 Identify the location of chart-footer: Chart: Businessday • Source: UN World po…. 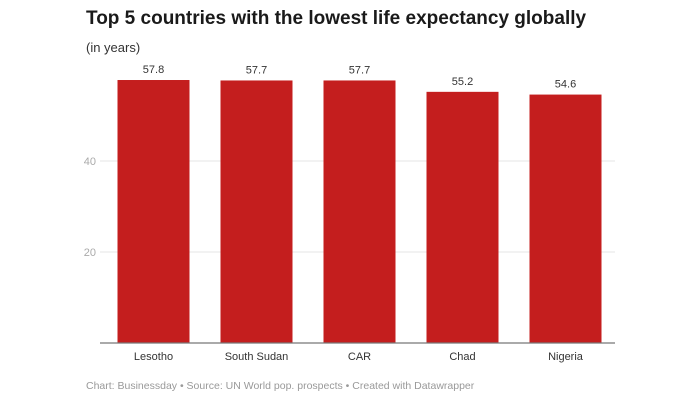
(280, 386).